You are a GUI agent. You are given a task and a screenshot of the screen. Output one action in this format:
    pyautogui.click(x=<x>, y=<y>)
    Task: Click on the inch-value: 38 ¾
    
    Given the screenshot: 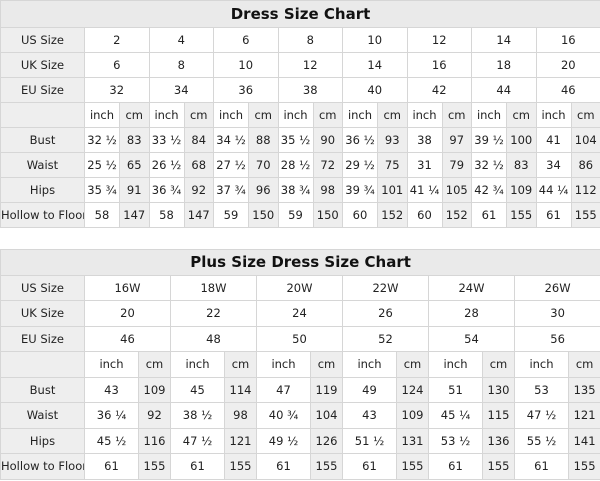 What is the action you would take?
    pyautogui.click(x=295, y=190)
    